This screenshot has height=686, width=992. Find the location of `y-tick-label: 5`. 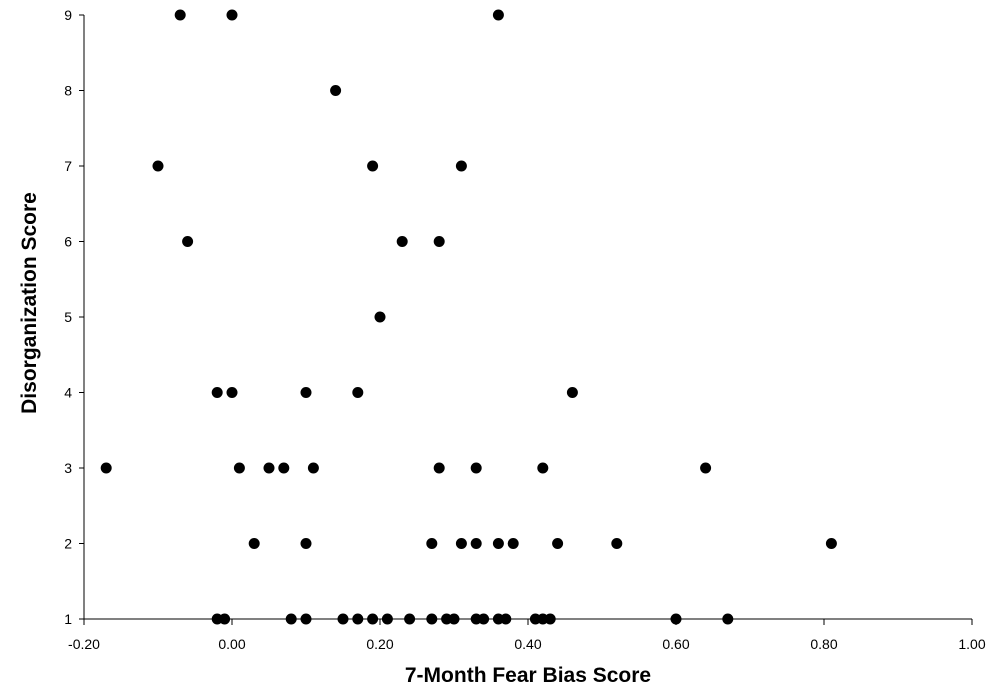

y-tick-label: 5 is located at coordinates (68, 317).